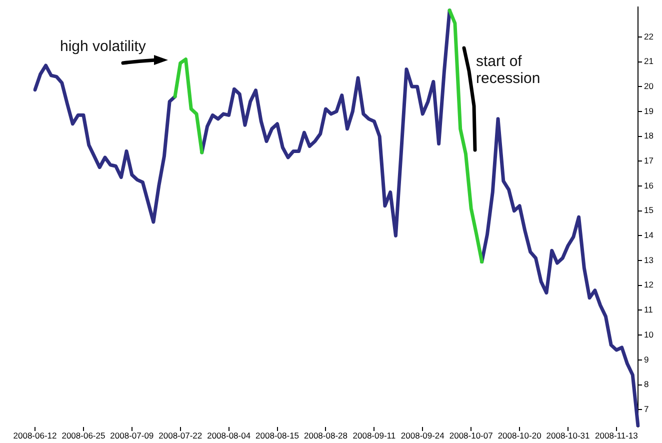 Image resolution: width=662 pixels, height=443 pixels. Describe the element at coordinates (649, 185) in the screenshot. I see `y-tick-label: 16` at that location.